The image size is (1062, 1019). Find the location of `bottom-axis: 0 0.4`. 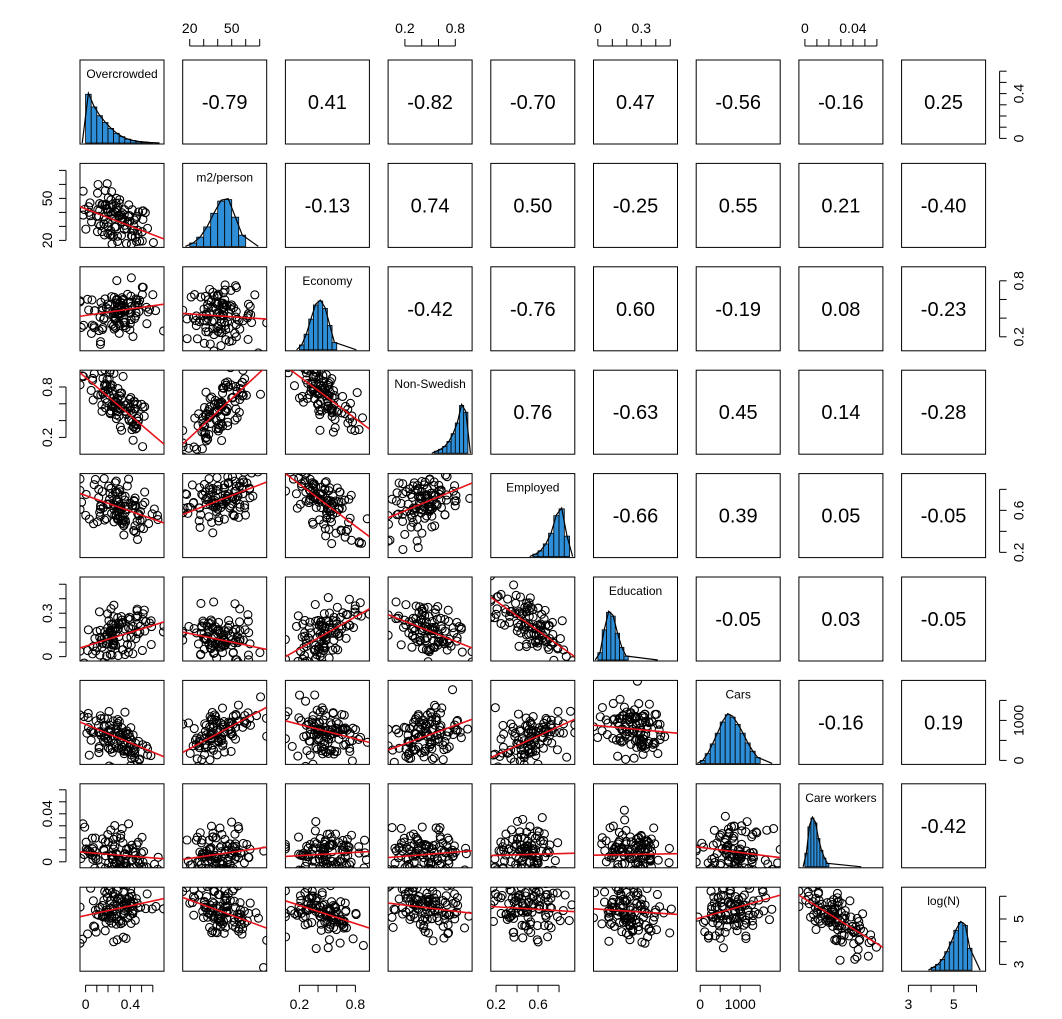

bottom-axis: 0 0.4 is located at coordinates (118, 998).